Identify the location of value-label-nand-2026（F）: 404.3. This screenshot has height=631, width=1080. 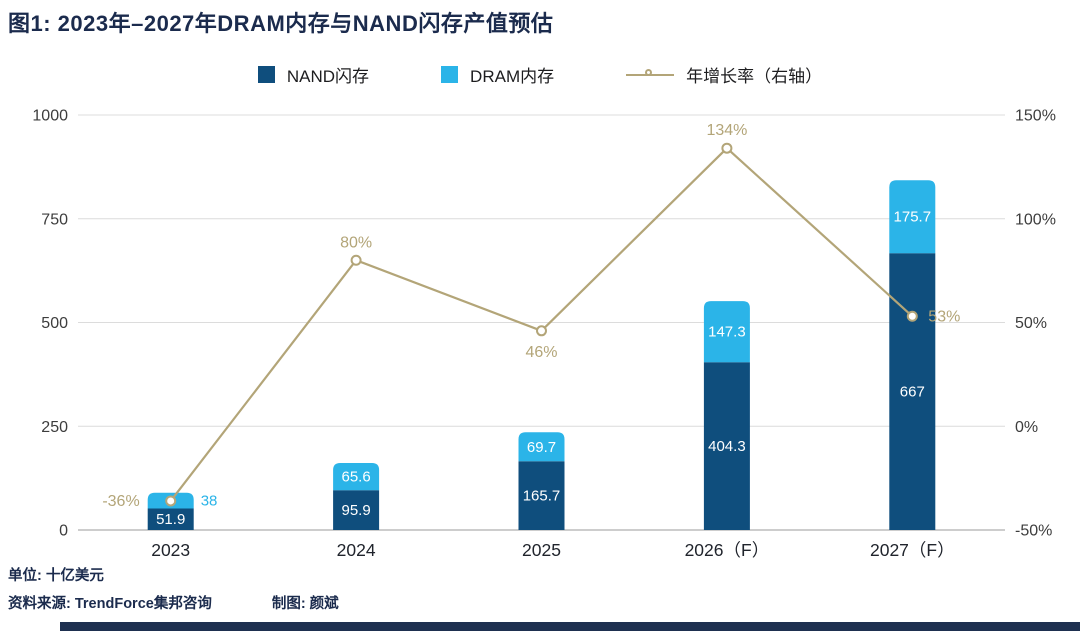
(727, 446).